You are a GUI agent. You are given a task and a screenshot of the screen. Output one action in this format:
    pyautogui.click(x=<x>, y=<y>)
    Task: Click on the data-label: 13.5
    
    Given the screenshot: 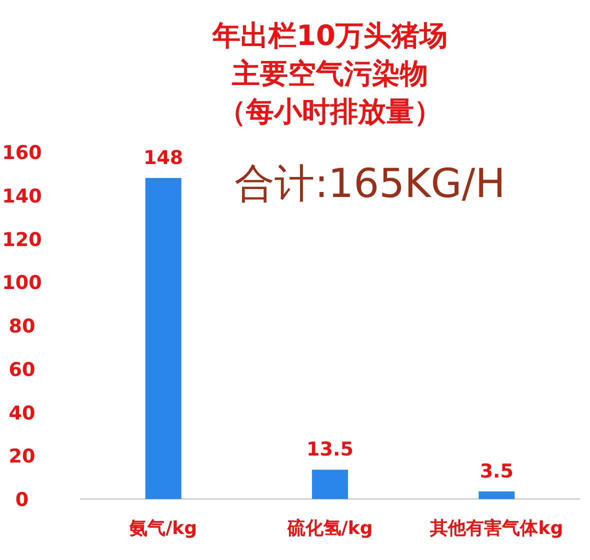 What is the action you would take?
    pyautogui.click(x=330, y=449)
    